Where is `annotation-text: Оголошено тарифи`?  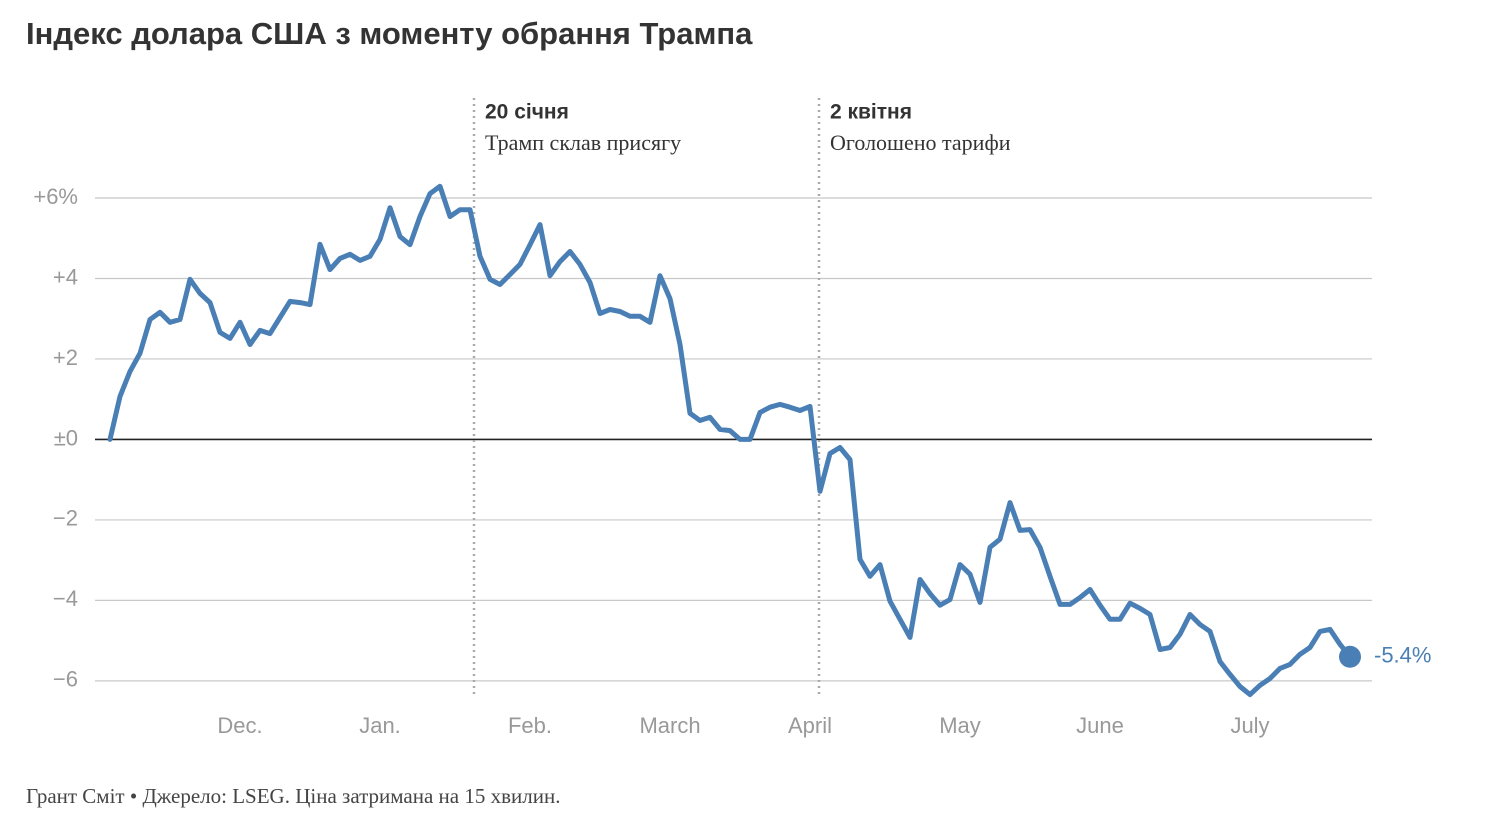
annotation-text: Оголошено тарифи is located at coordinates (920, 142).